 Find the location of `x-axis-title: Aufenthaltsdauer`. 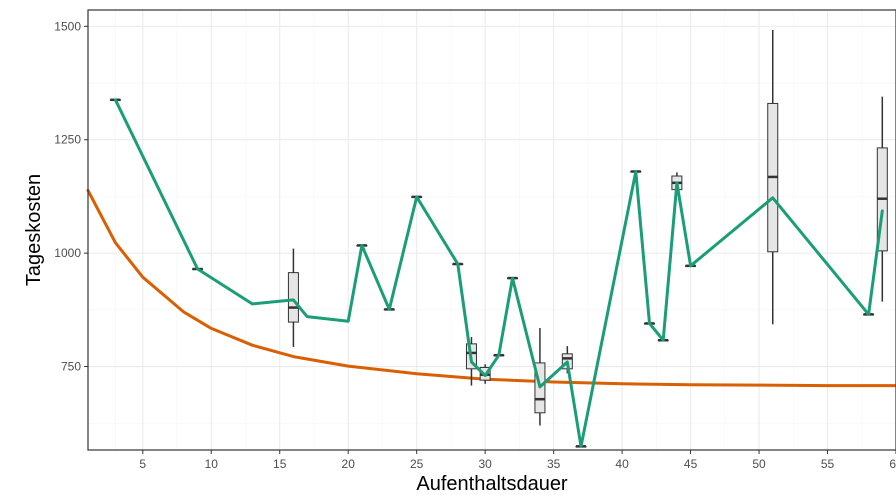

x-axis-title: Aufenthaltsdauer is located at coordinates (492, 484).